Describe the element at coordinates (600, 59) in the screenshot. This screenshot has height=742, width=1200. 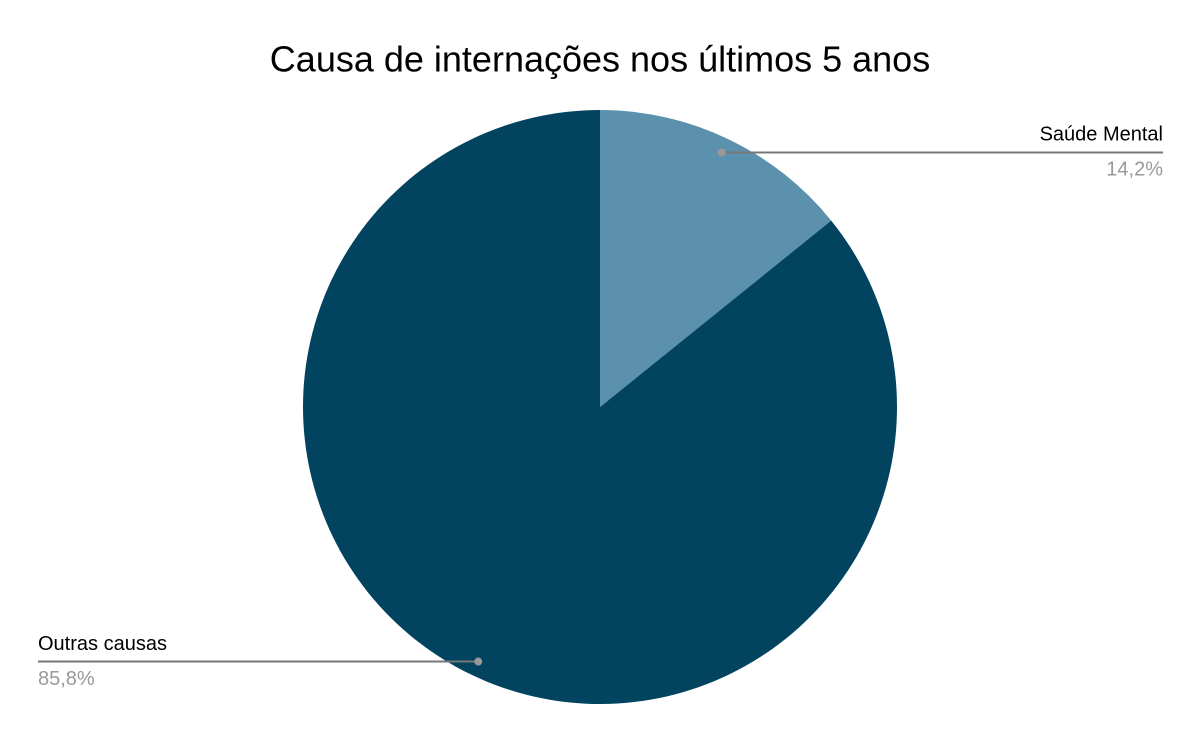
I see `chart-title: Causa de internações nos últimos 5 anos` at that location.